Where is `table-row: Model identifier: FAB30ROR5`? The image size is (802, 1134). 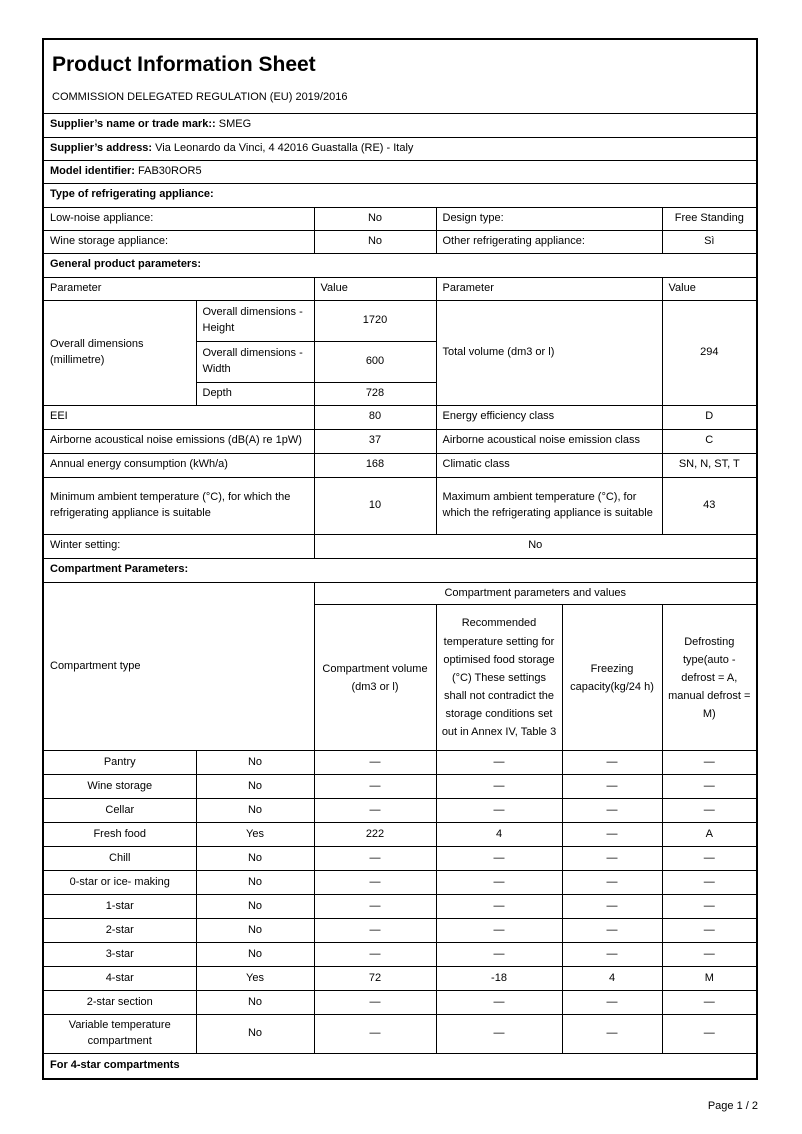
table-row: Model identifier: FAB30ROR5 is located at coordinates (400, 171).